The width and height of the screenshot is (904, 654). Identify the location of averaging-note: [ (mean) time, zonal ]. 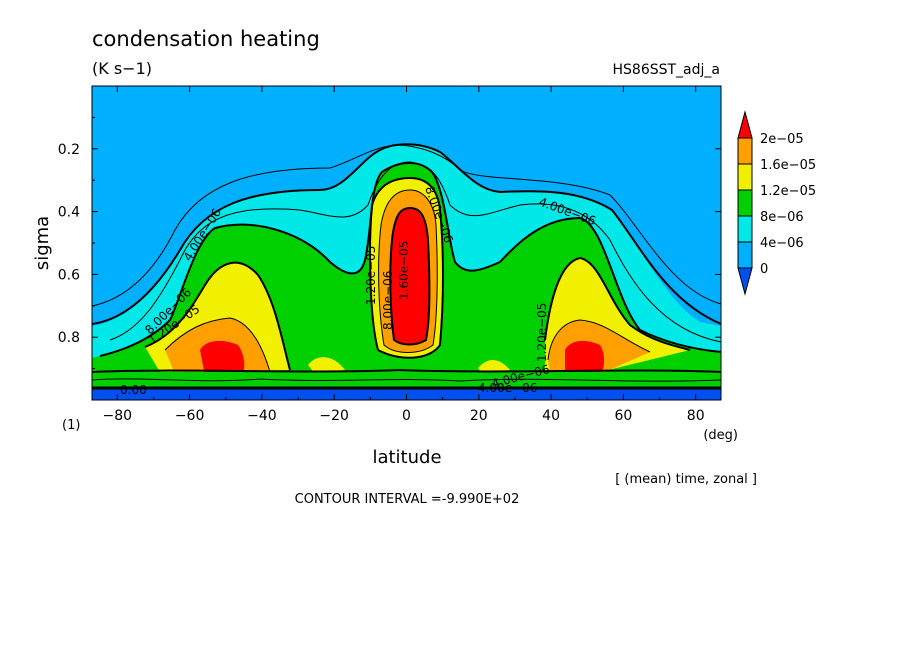
(686, 479).